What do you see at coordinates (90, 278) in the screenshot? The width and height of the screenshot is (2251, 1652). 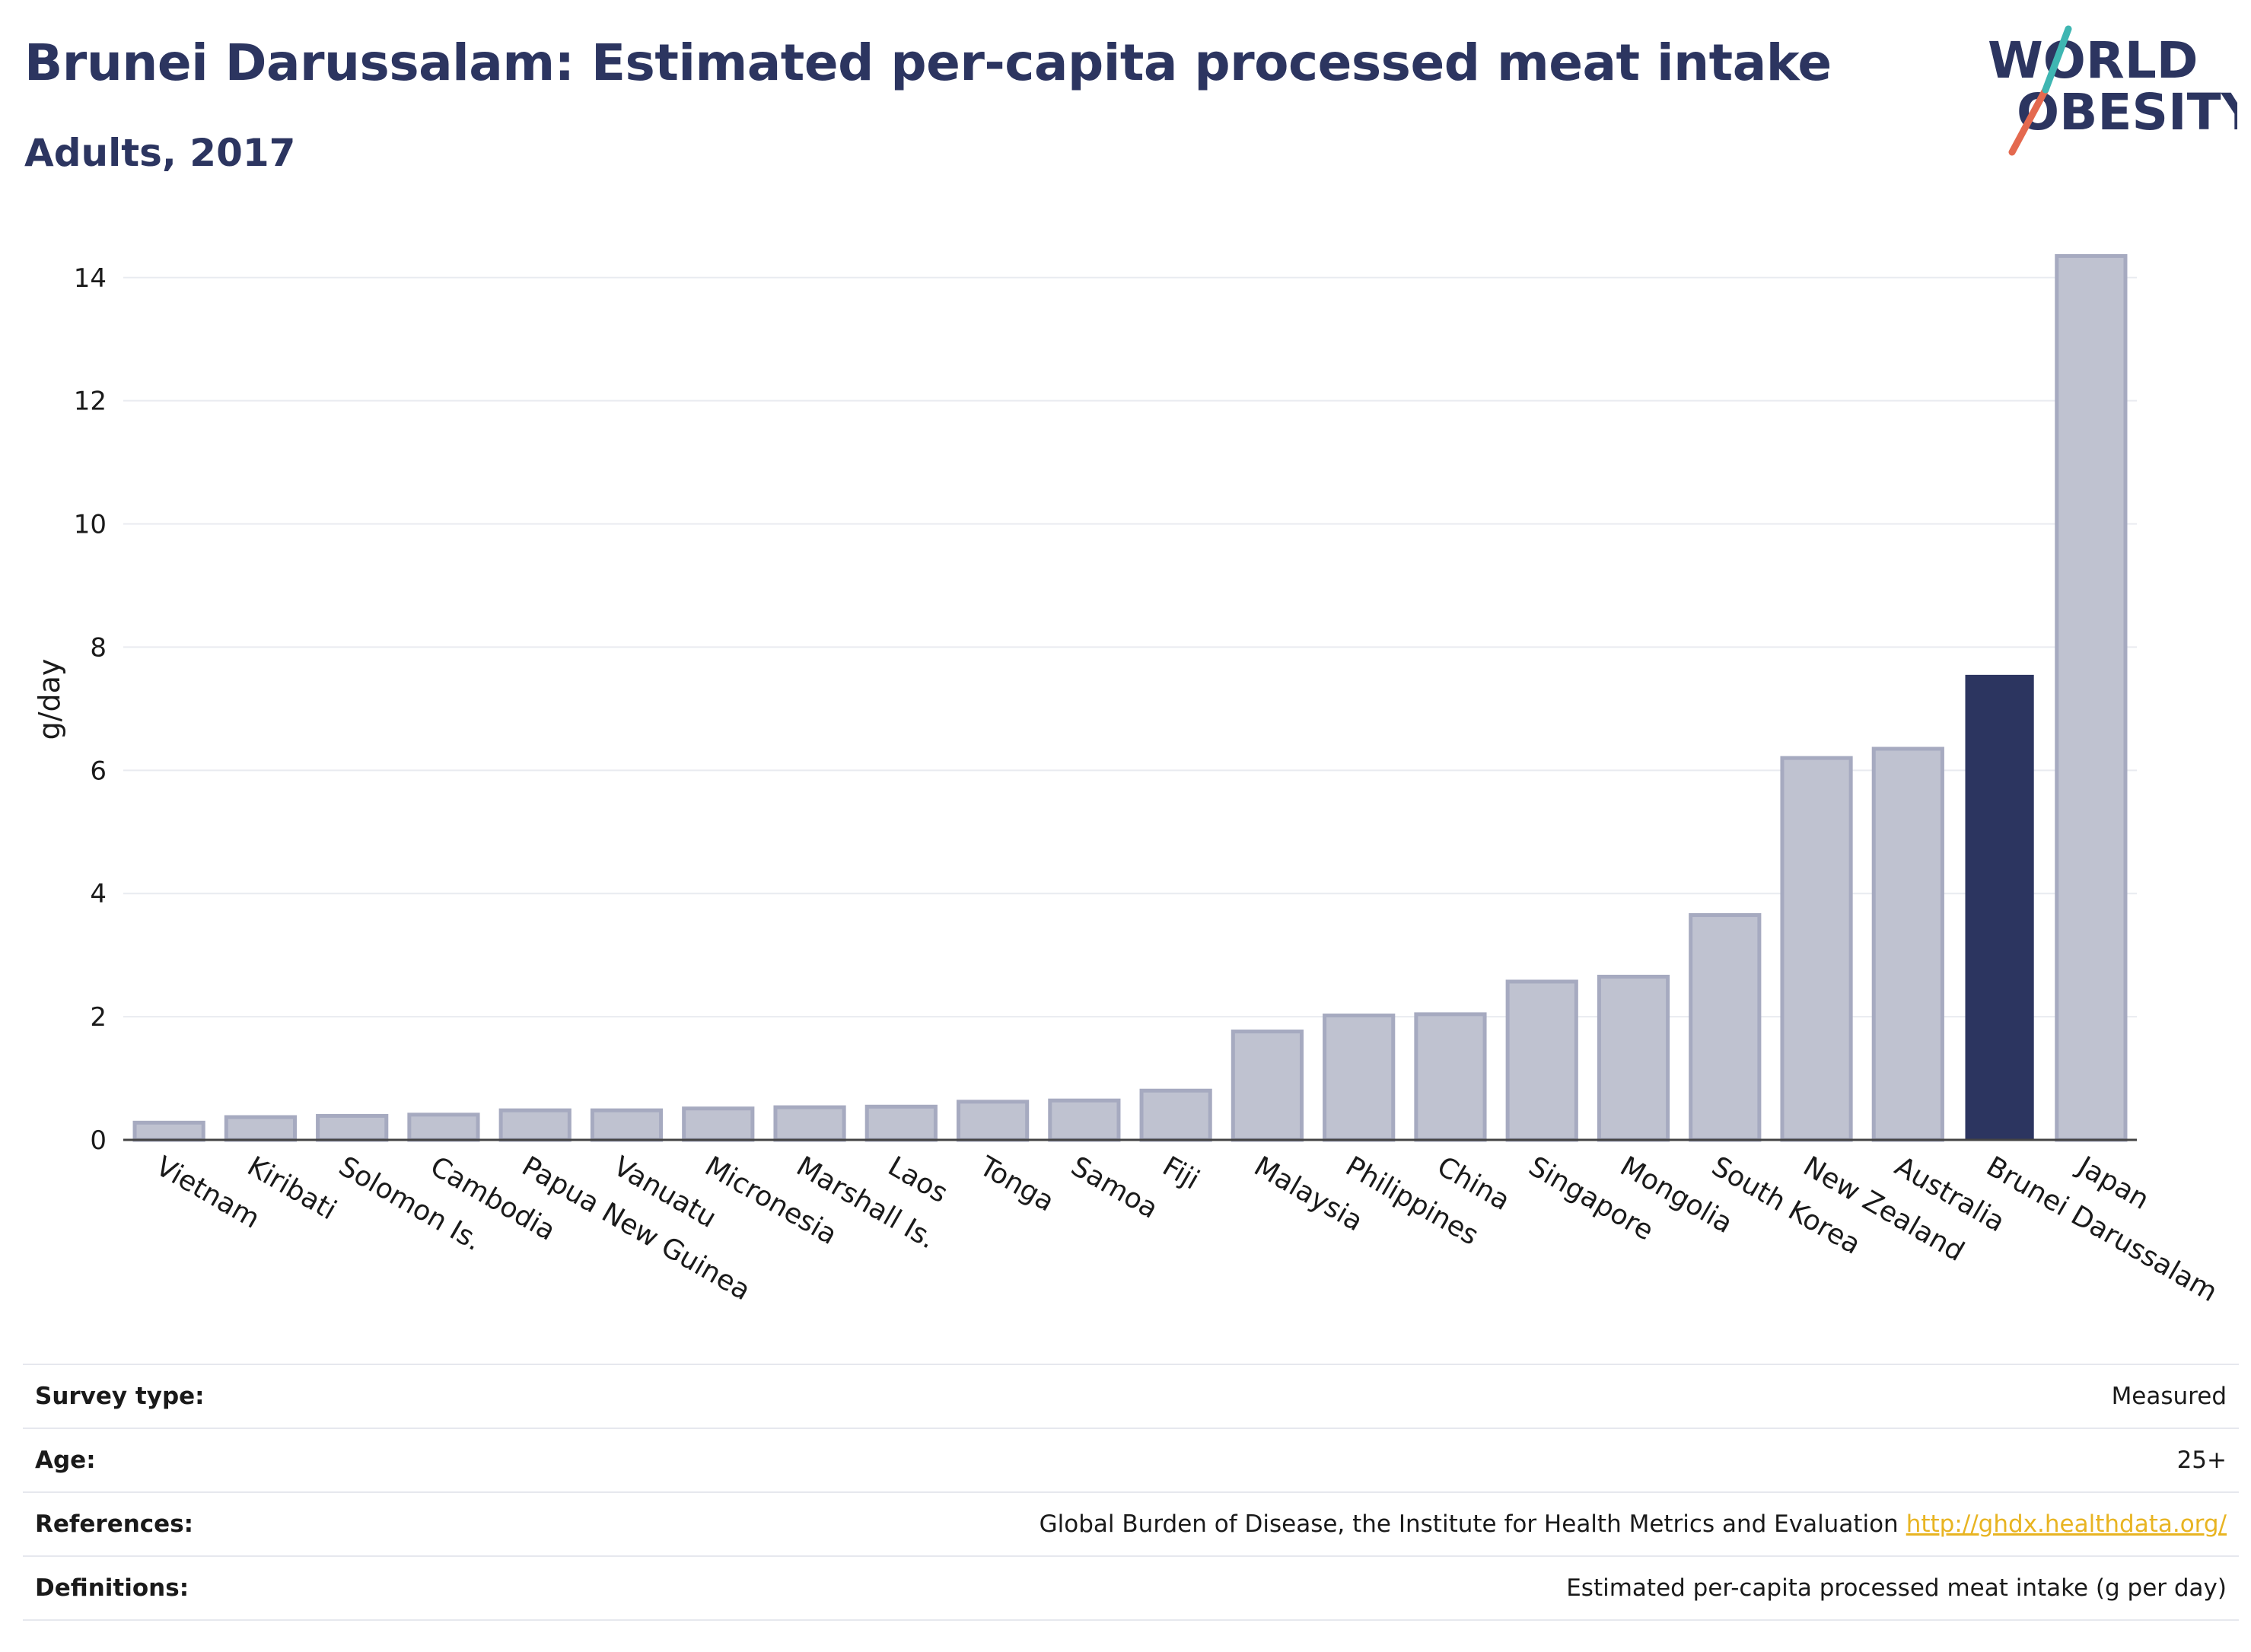 I see `y-tick-label: 14` at bounding box center [90, 278].